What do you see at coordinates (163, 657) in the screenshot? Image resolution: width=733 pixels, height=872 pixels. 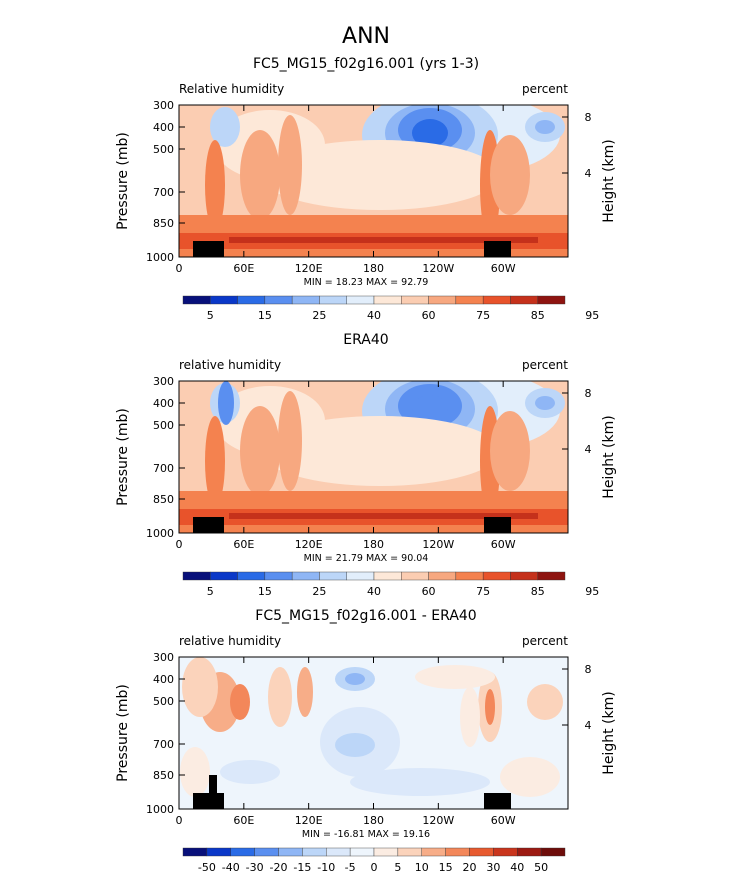 I see `ytick-label: 300` at bounding box center [163, 657].